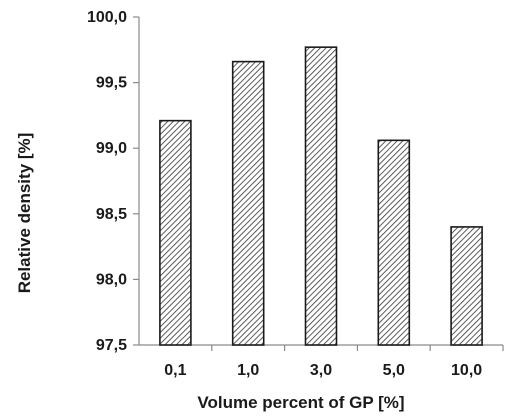 The image size is (509, 418). Describe the element at coordinates (466, 370) in the screenshot. I see `x-tick-label: 10,0` at that location.